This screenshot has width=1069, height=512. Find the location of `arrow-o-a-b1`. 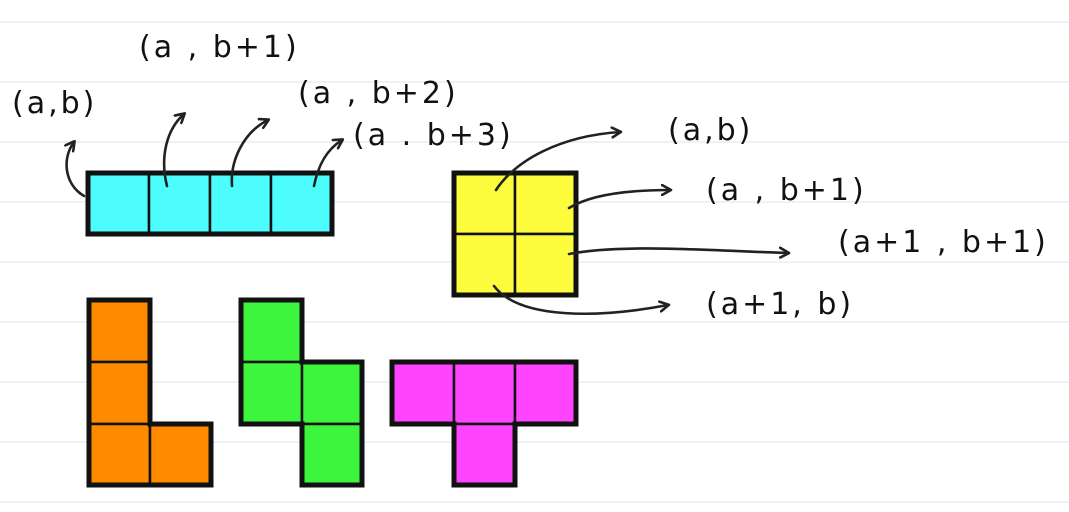

arrow-o-a-b1 is located at coordinates (618, 200).